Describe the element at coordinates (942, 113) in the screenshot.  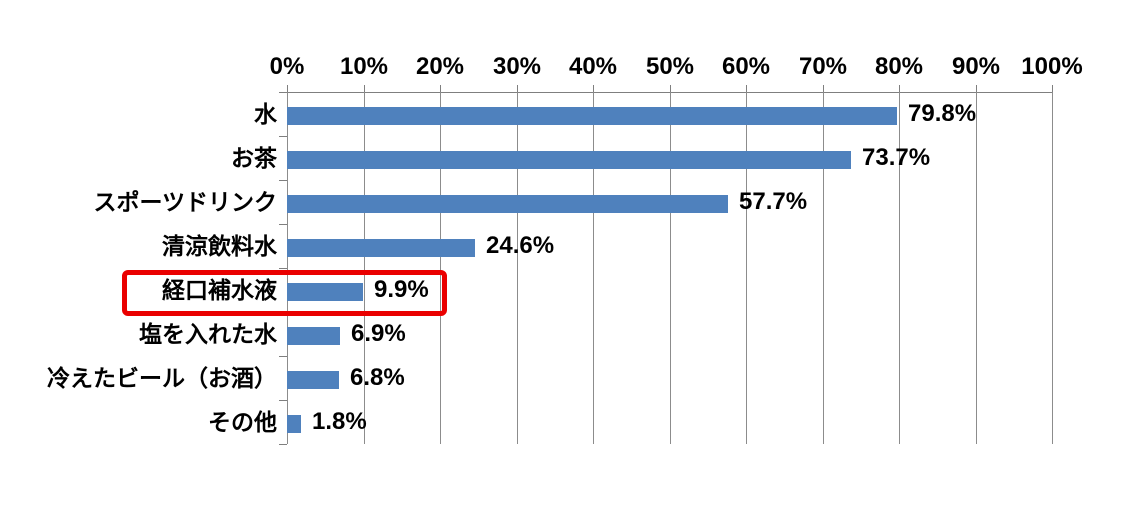
I see `value-label: 79.8%` at that location.